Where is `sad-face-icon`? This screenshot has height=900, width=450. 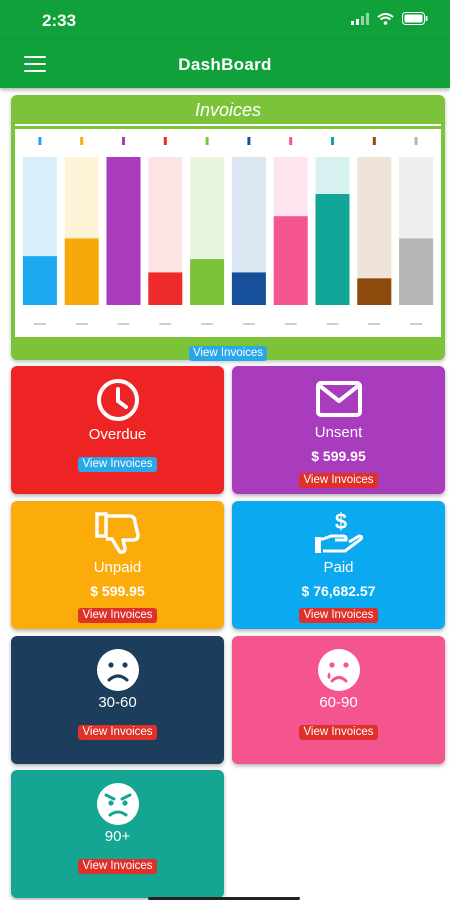 sad-face-icon is located at coordinates (117, 670).